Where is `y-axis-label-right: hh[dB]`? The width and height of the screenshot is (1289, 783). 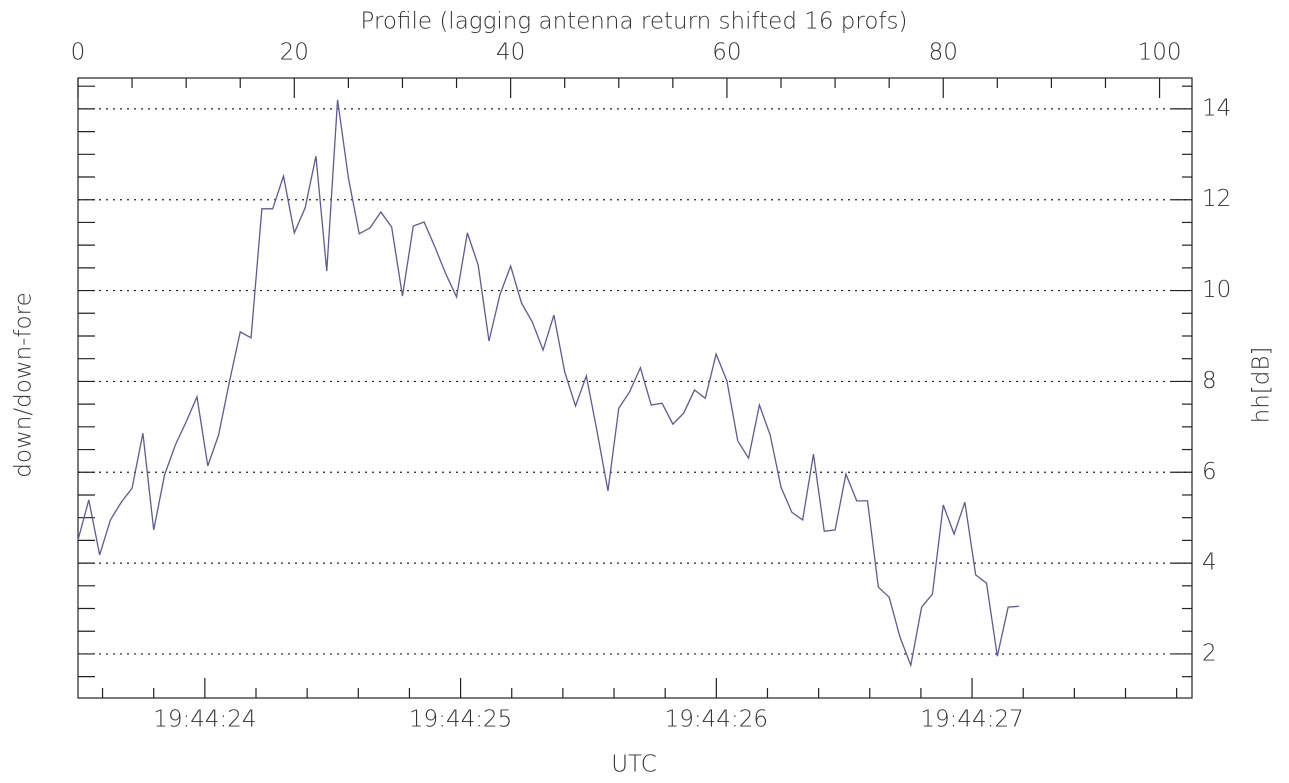 y-axis-label-right: hh[dB] is located at coordinates (1262, 385).